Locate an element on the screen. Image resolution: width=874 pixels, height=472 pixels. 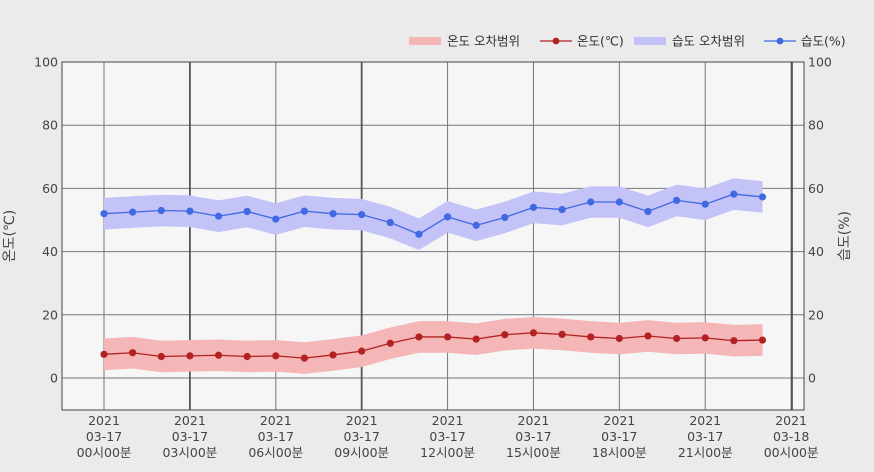
x-tick-label-line: 21시00분 is located at coordinates (705, 452).